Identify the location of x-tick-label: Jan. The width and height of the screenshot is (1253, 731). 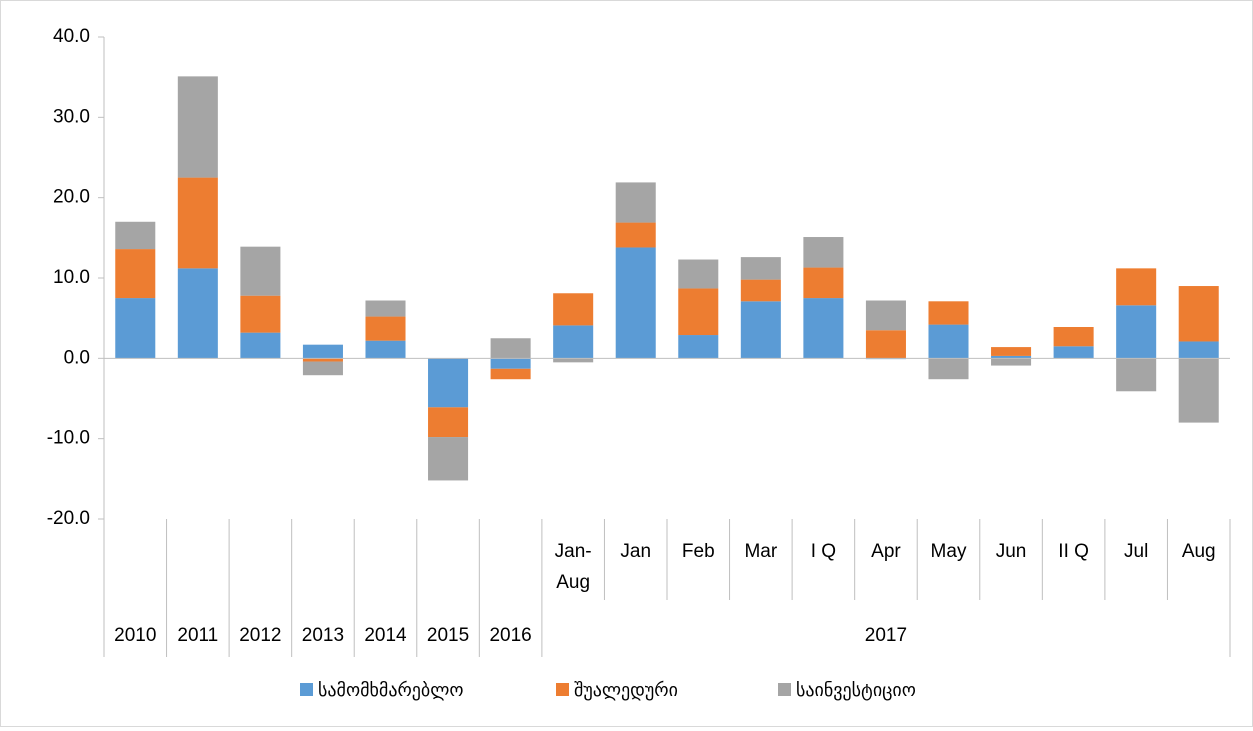
(635, 551).